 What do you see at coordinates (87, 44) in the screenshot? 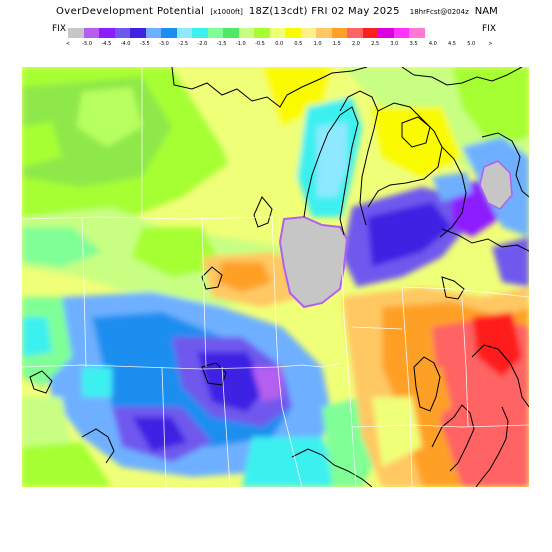
I see `scale-tick-label: -5.0` at bounding box center [87, 44].